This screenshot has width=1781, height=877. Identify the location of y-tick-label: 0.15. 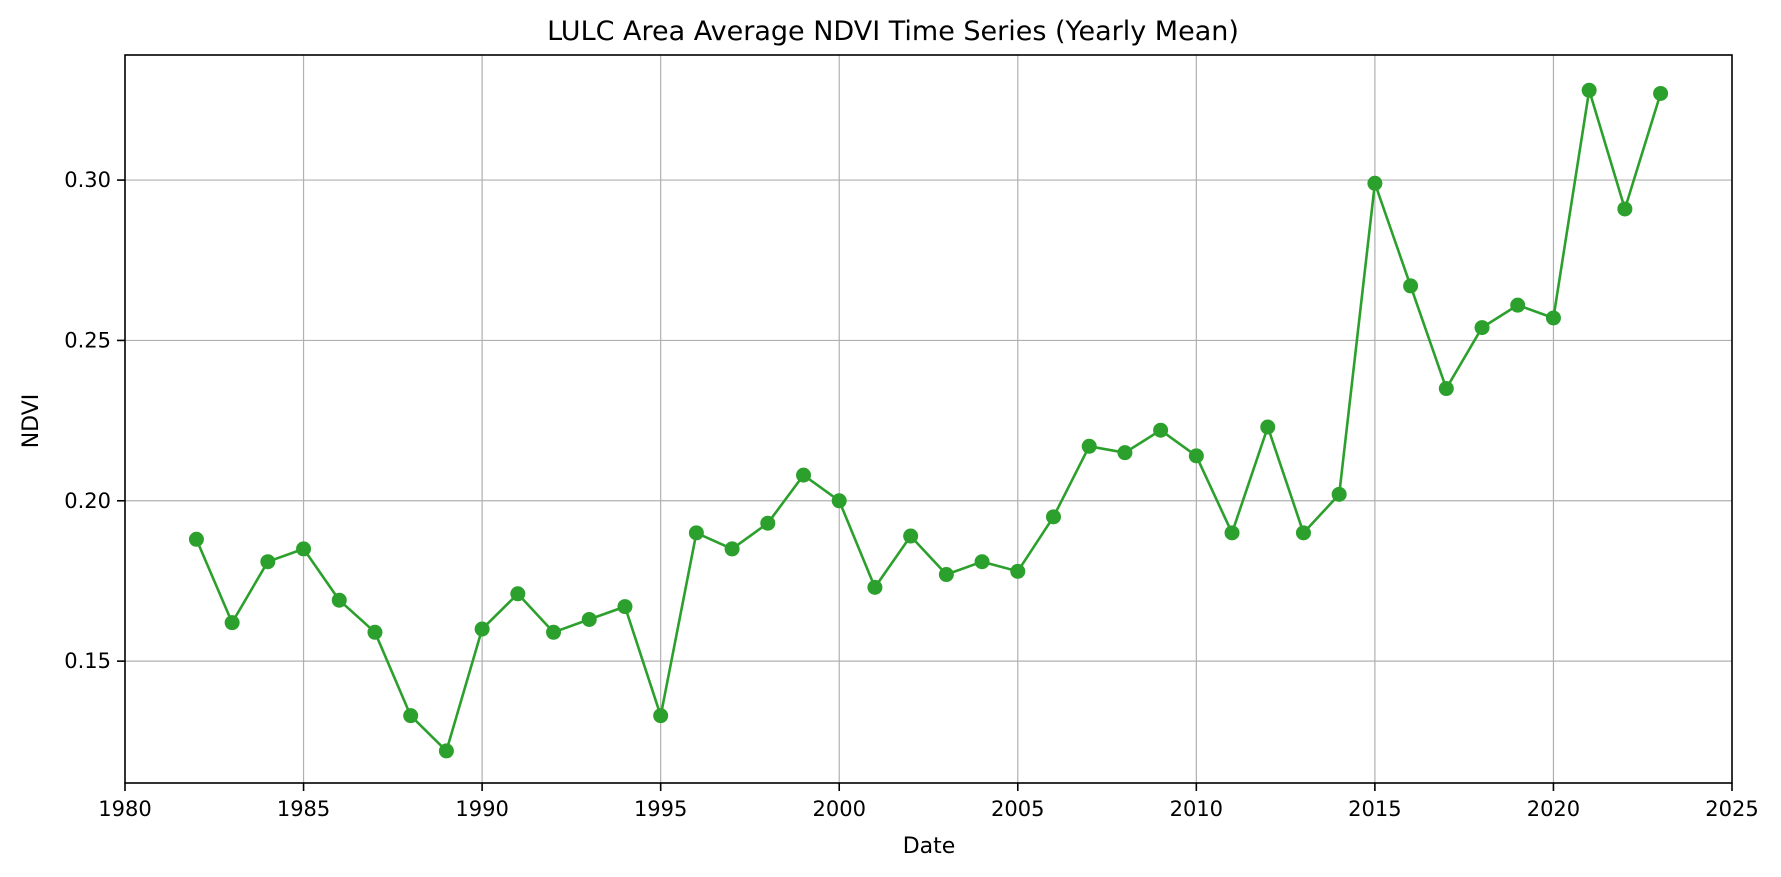
(87, 661).